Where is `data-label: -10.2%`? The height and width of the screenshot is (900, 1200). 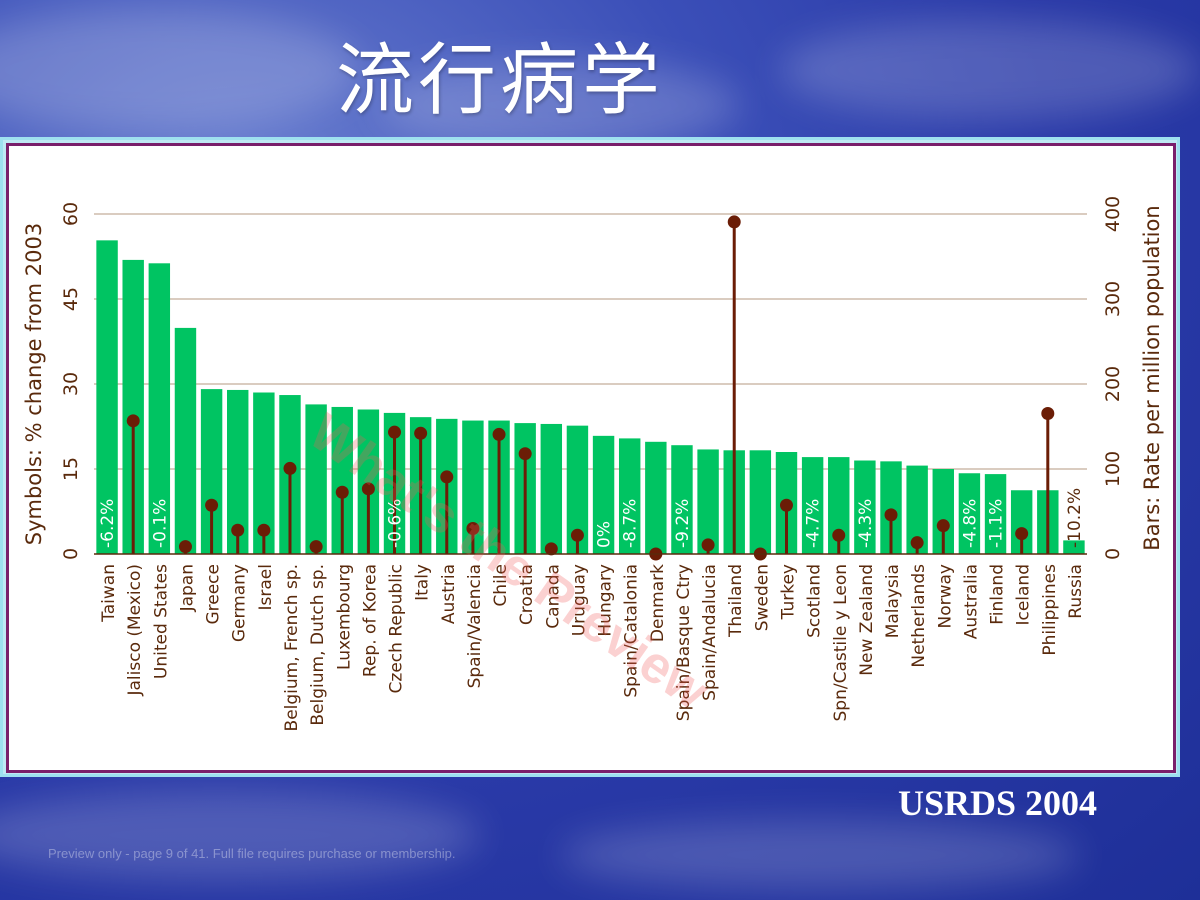 data-label: -10.2% is located at coordinates (1075, 518).